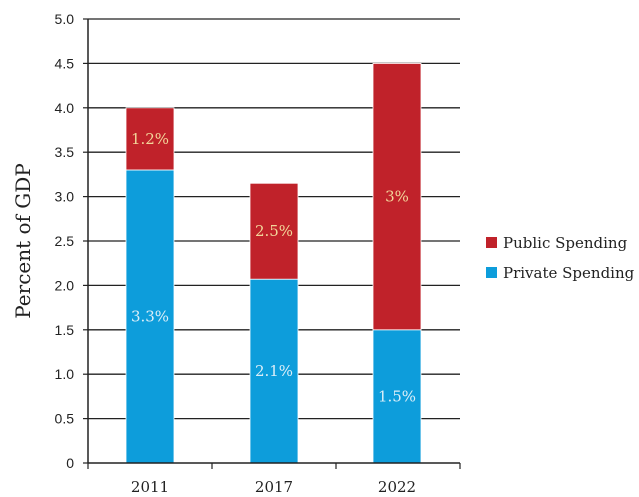 Image resolution: width=639 pixels, height=497 pixels. Describe the element at coordinates (150, 316) in the screenshot. I see `data-label: 3.3%` at that location.